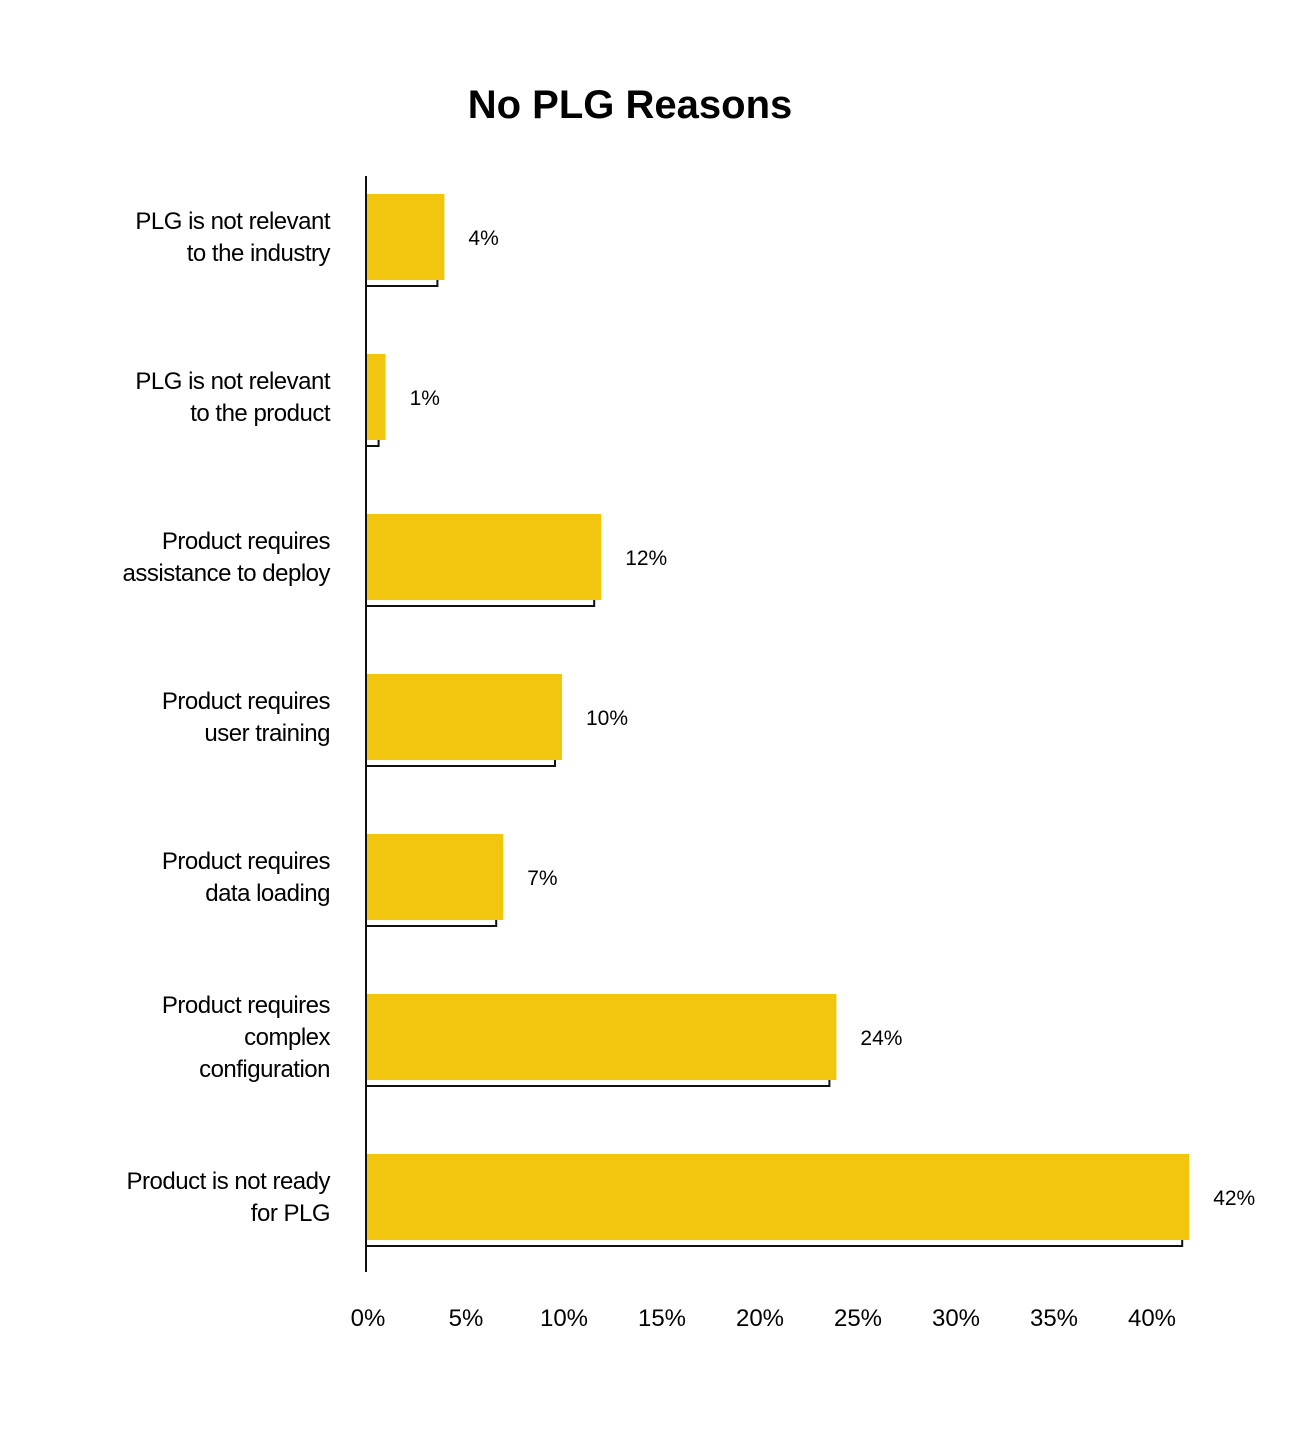  Describe the element at coordinates (466, 1318) in the screenshot. I see `x-tick-label: 5%` at that location.